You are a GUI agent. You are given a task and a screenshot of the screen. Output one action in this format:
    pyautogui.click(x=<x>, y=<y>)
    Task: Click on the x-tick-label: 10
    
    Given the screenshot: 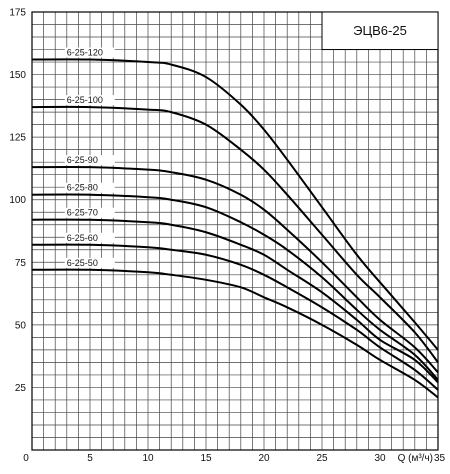 What is the action you would take?
    pyautogui.click(x=148, y=458)
    